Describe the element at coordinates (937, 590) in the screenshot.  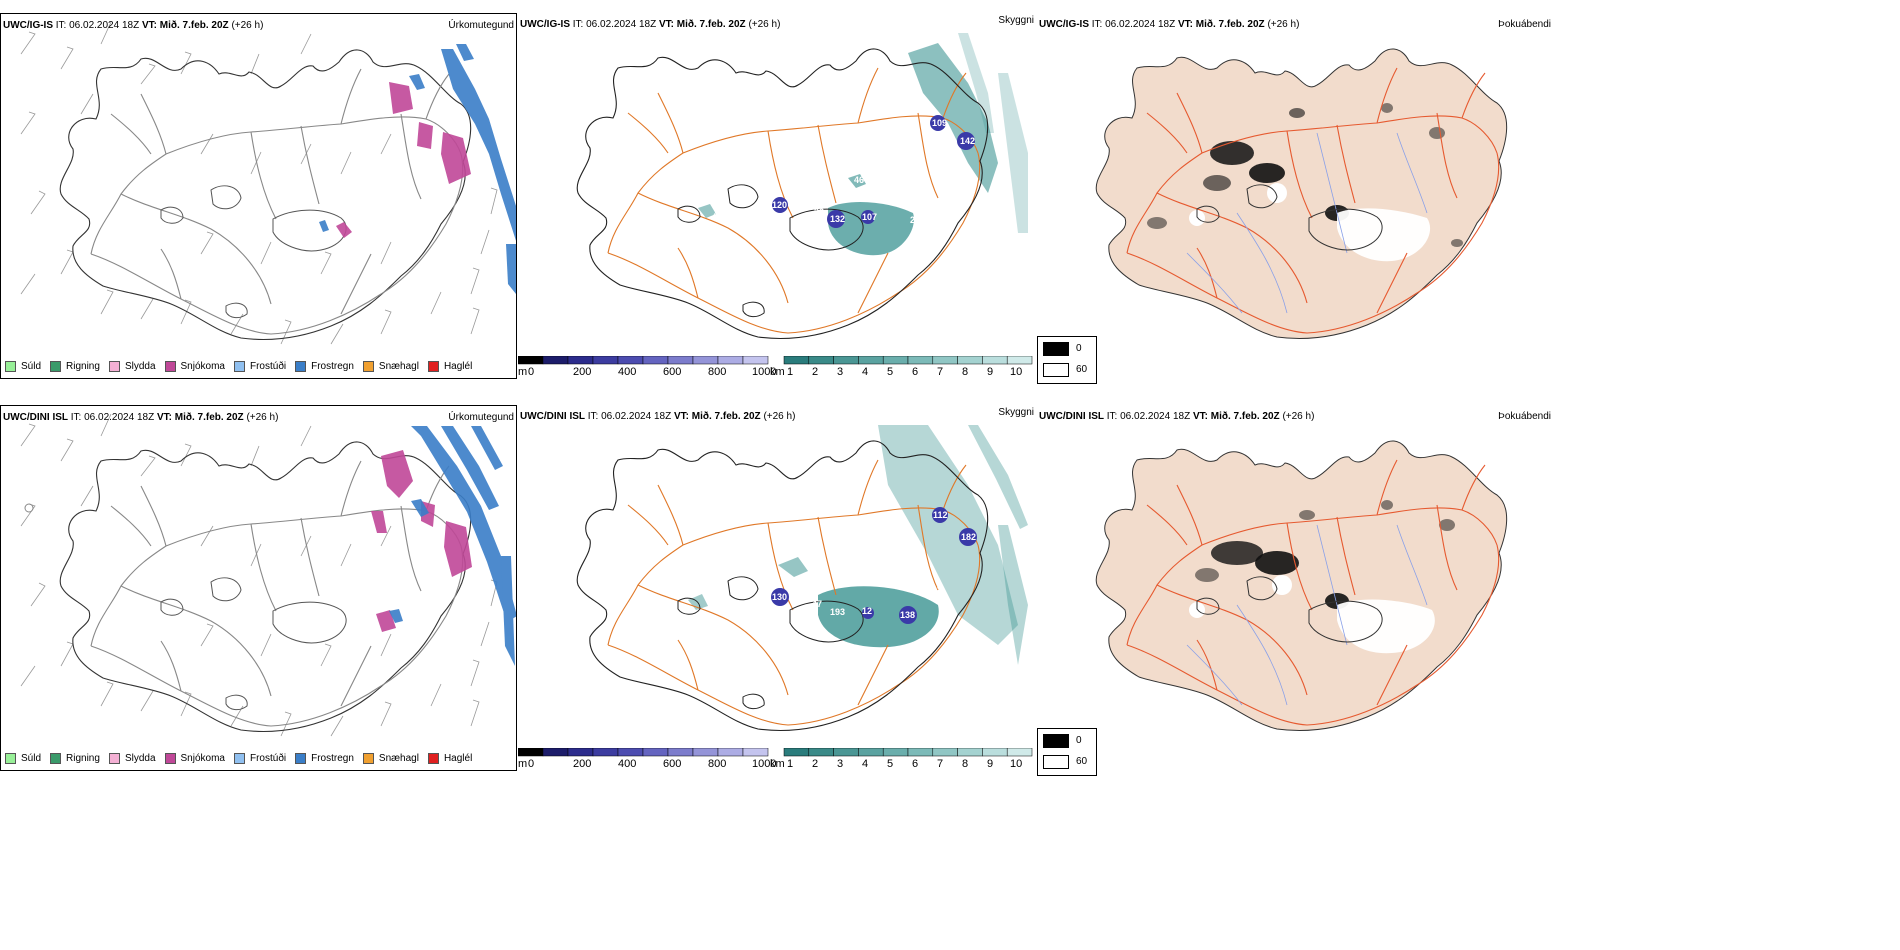
I see `svg-text: 11` at that location.